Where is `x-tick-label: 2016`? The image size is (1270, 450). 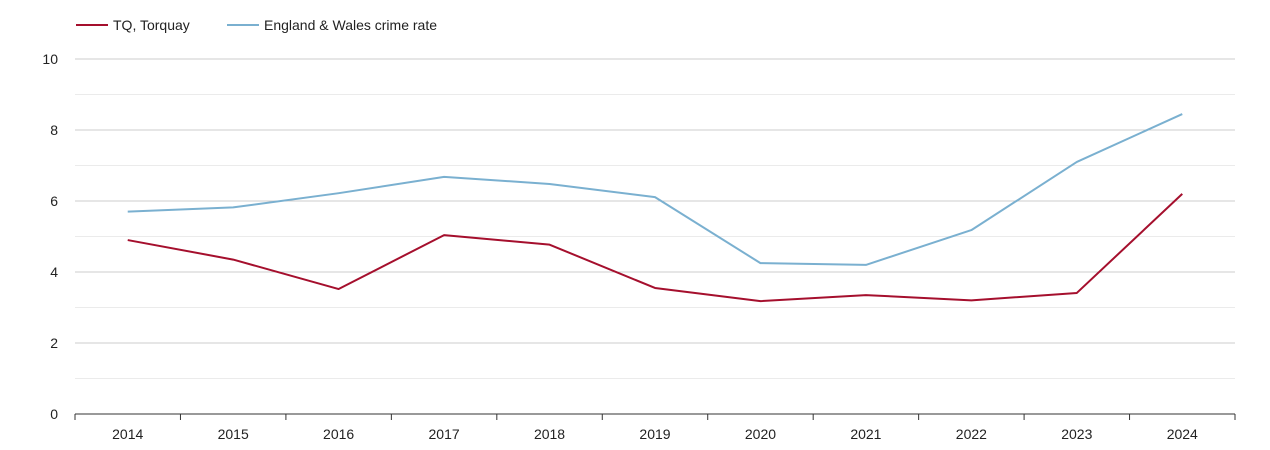 x-tick-label: 2016 is located at coordinates (338, 434).